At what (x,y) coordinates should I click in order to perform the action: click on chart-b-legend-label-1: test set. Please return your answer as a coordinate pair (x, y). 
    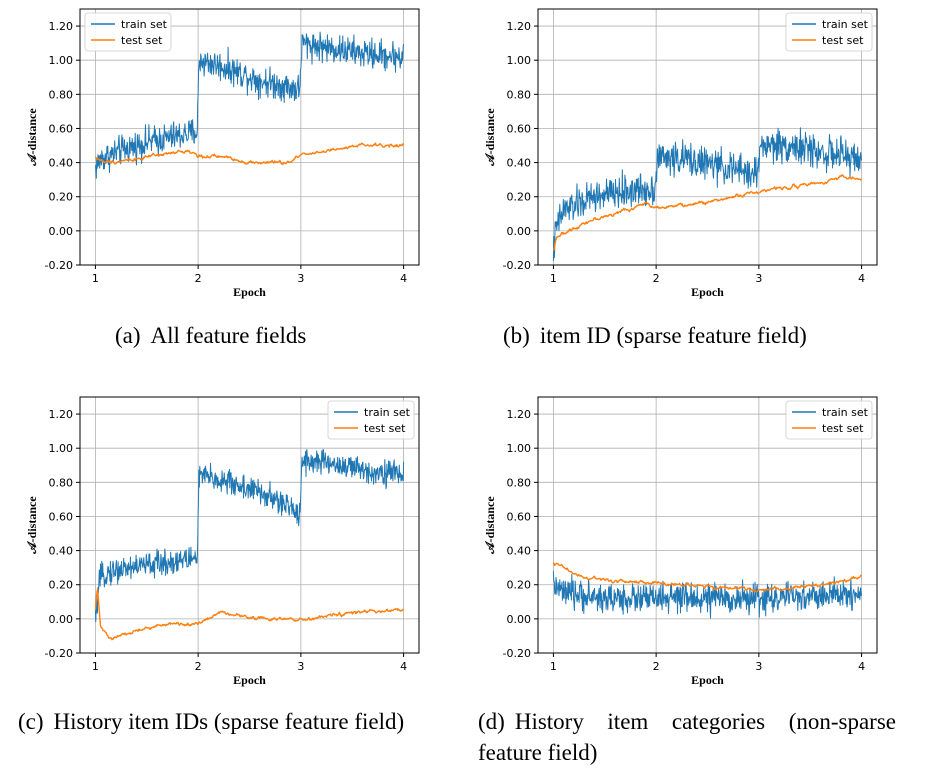
    Looking at the image, I should click on (843, 40).